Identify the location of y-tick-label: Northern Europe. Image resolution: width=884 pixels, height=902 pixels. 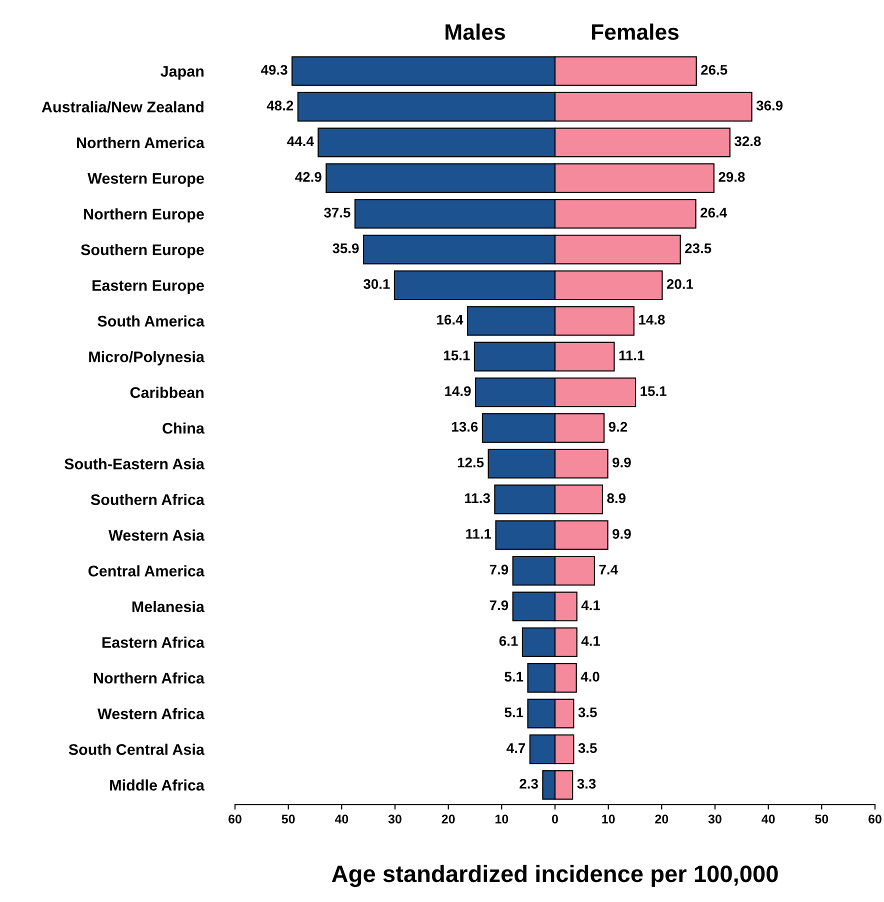
(144, 215).